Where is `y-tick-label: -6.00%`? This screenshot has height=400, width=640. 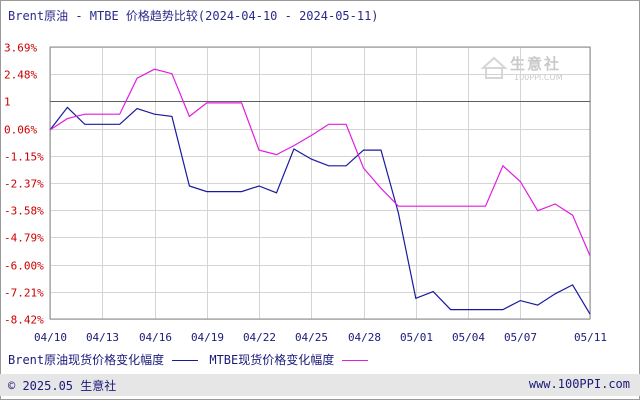
y-tick-label: -6.00% is located at coordinates (24, 266).